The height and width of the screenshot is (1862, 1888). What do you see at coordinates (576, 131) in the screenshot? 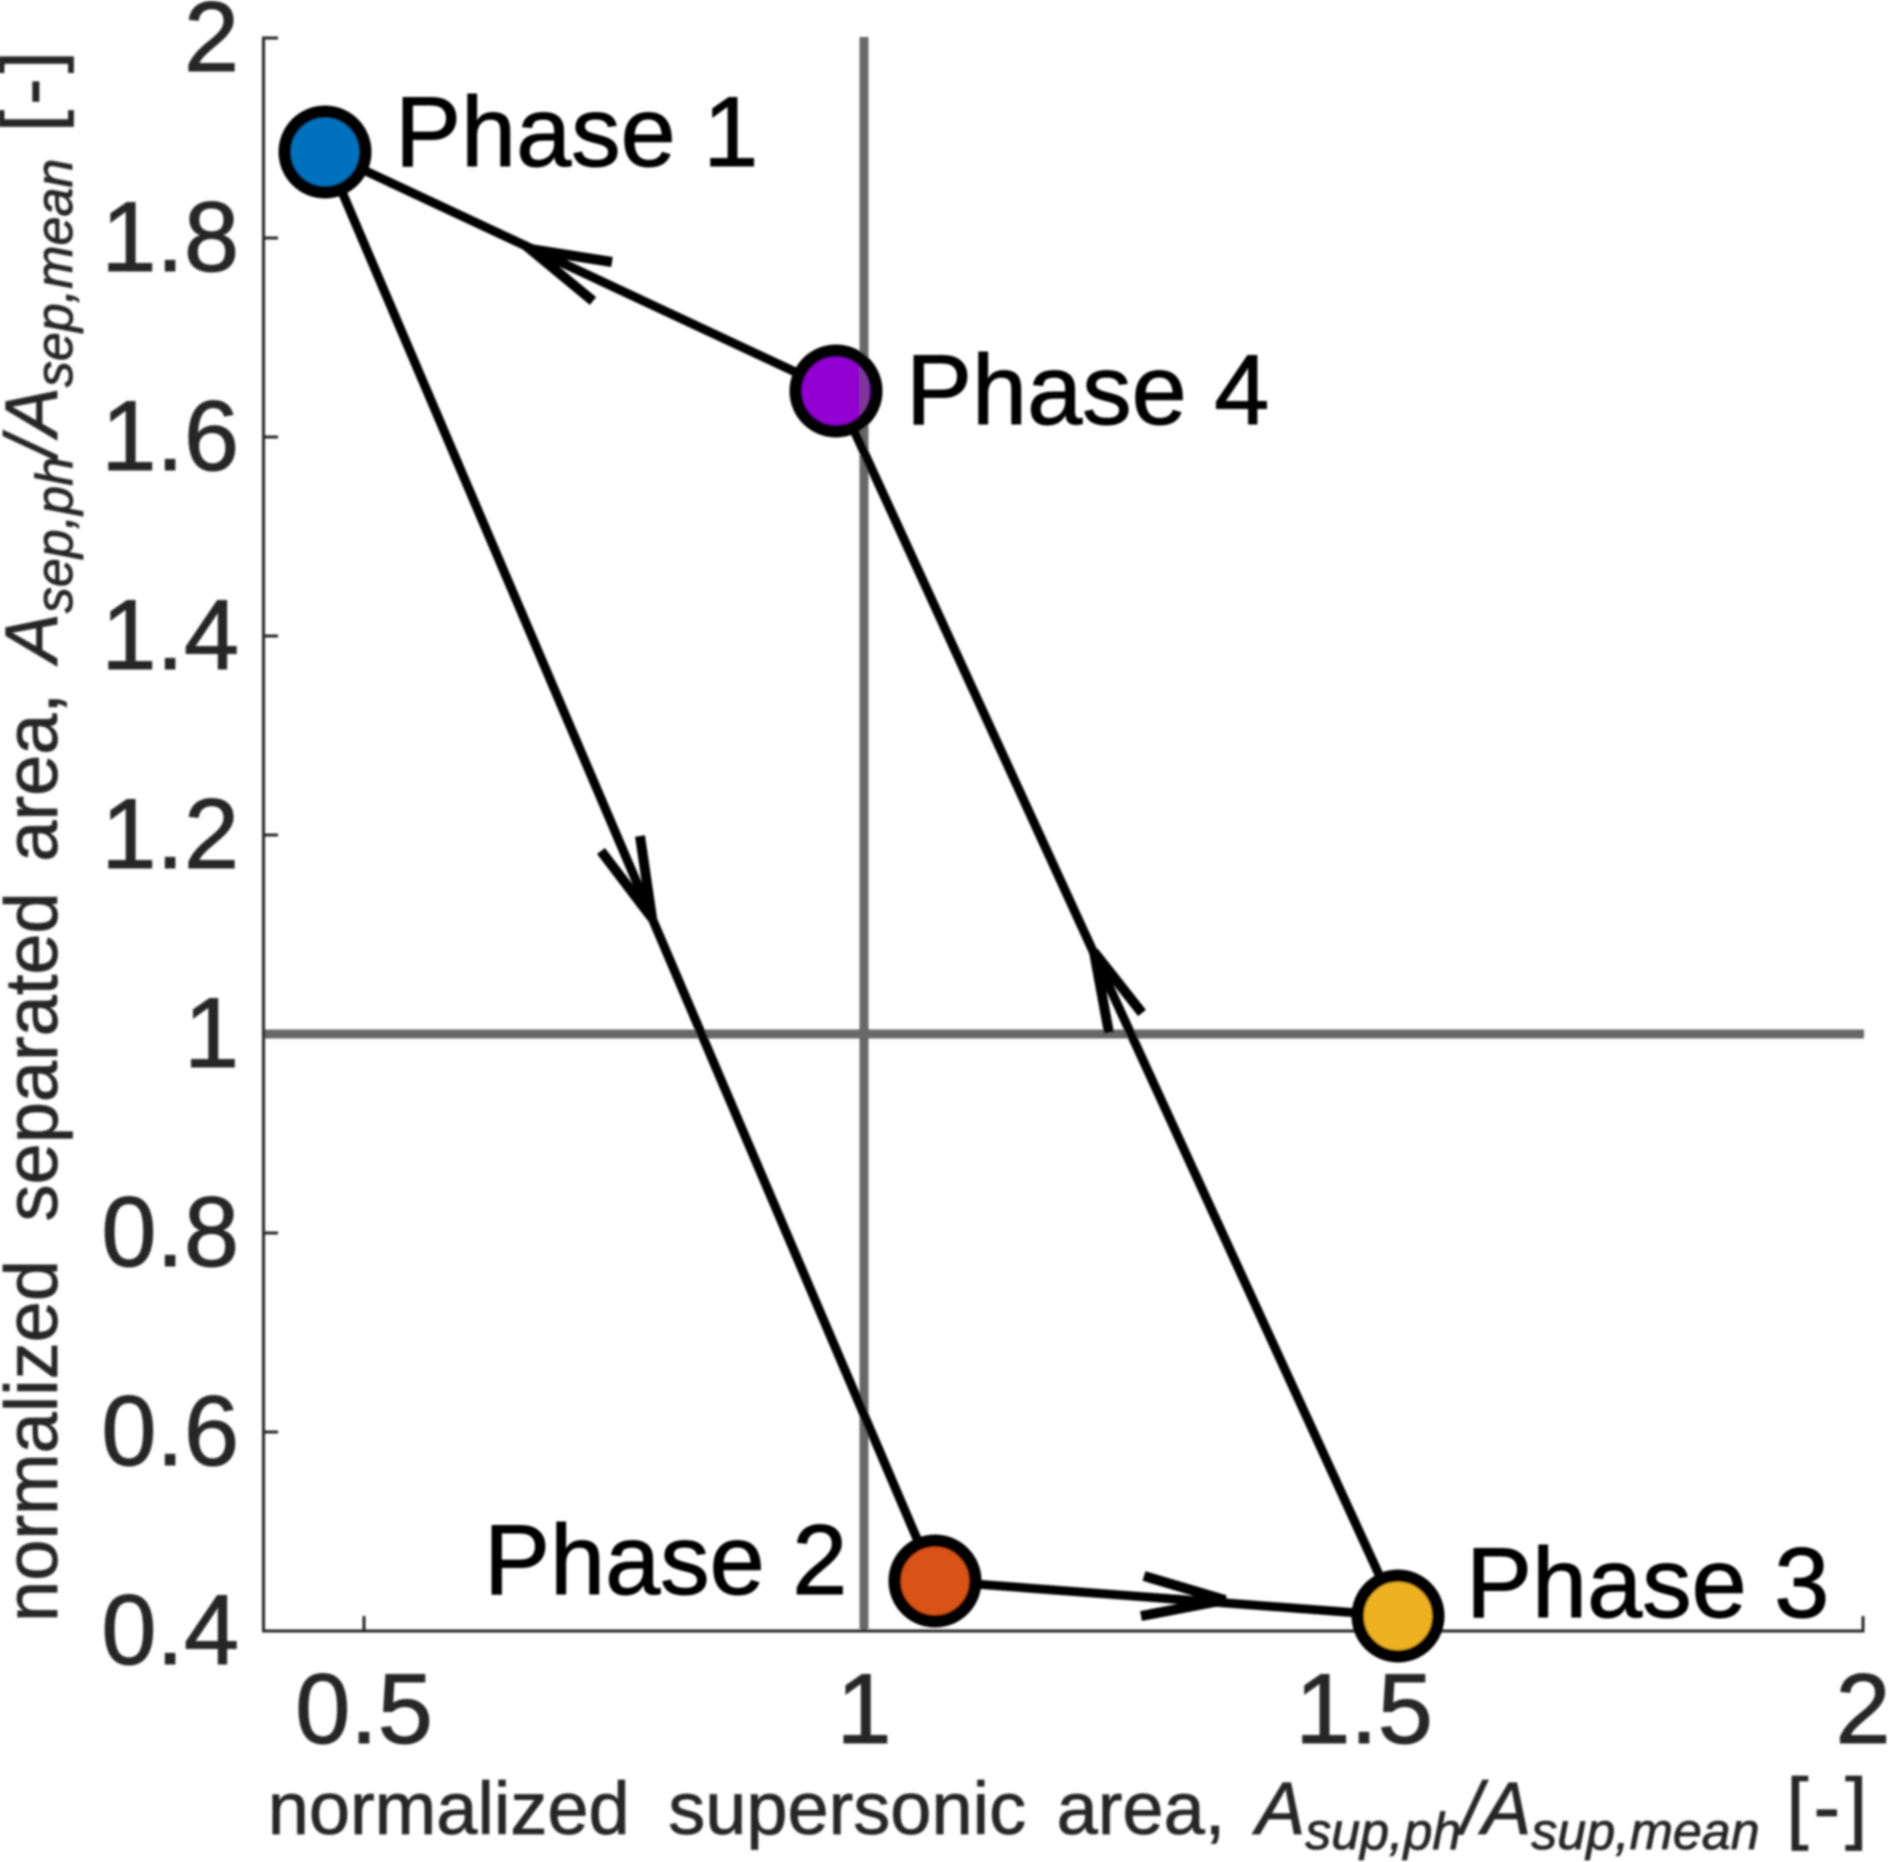
I see `svg-text: Phase 1` at bounding box center [576, 131].